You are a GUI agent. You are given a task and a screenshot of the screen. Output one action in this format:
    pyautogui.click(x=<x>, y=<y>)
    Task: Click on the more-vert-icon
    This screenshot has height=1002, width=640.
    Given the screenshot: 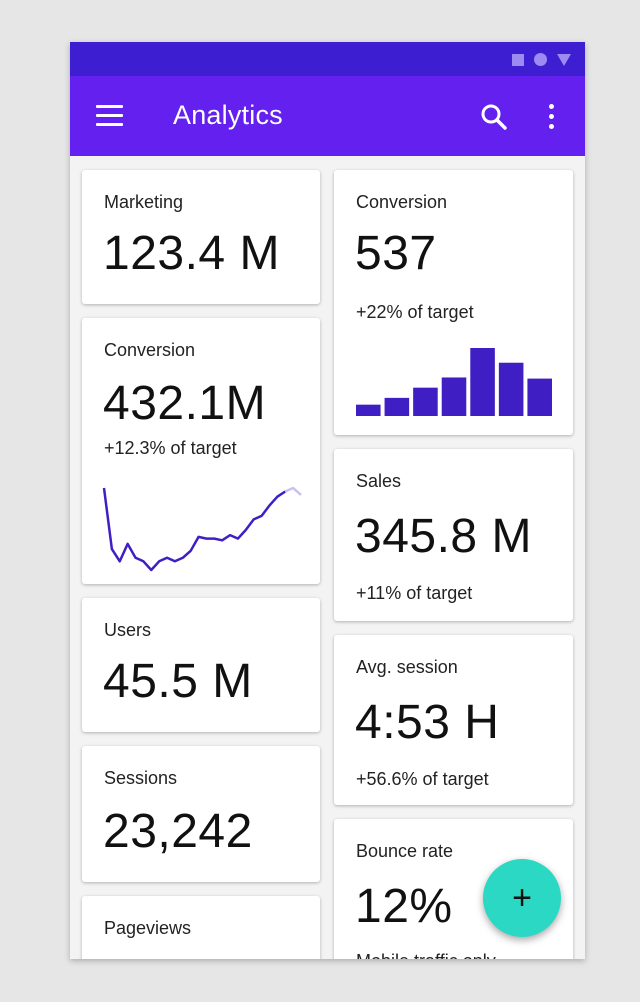 What is the action you would take?
    pyautogui.click(x=552, y=117)
    